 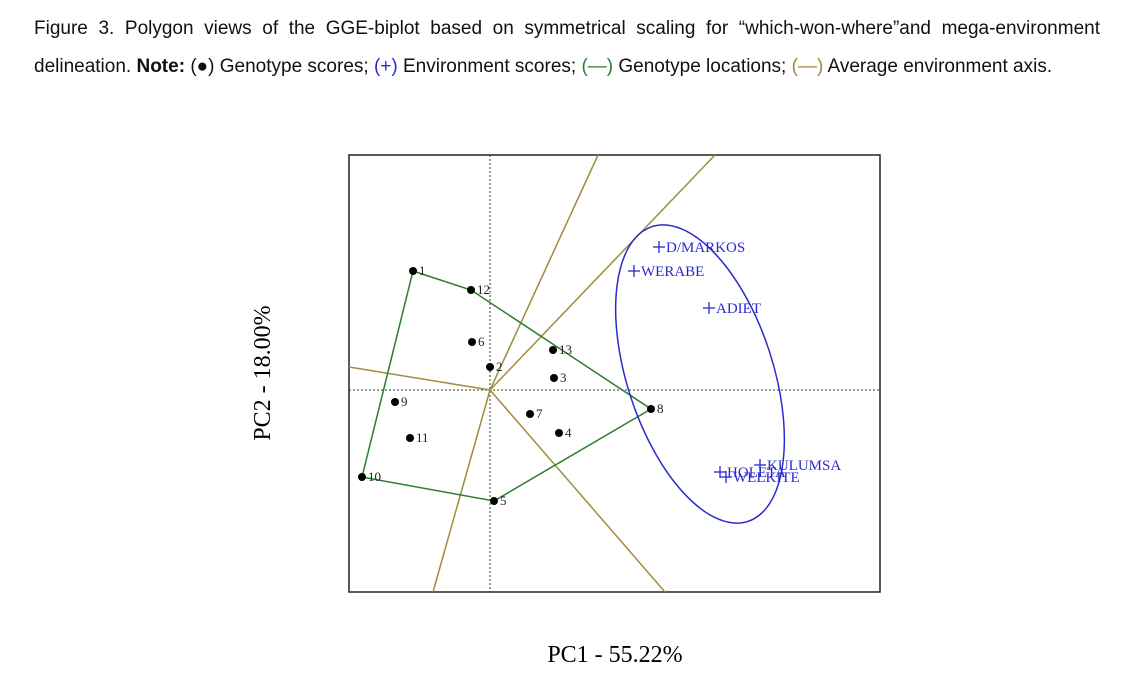 What do you see at coordinates (74, 28) in the screenshot?
I see `figure-label: Figure 3.` at bounding box center [74, 28].